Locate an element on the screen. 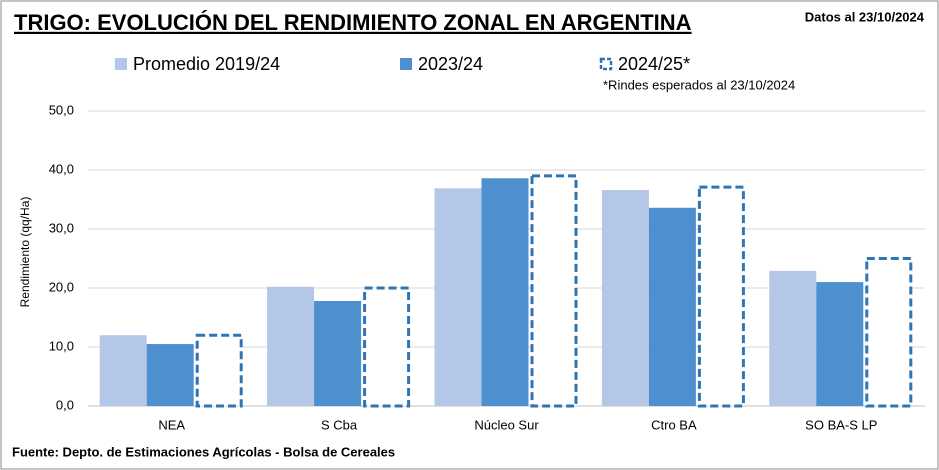 The height and width of the screenshot is (470, 939). y-tick-label: 10,0 is located at coordinates (61, 345).